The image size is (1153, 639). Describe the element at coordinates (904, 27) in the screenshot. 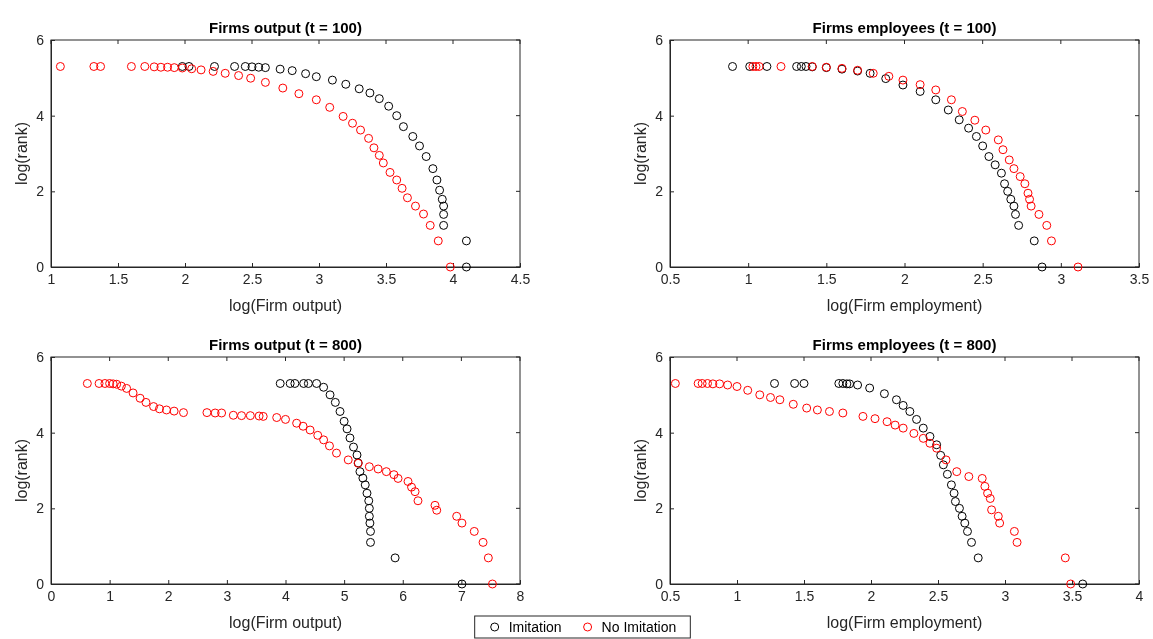

I see `chart-title: Firms employees (t = 100)` at that location.